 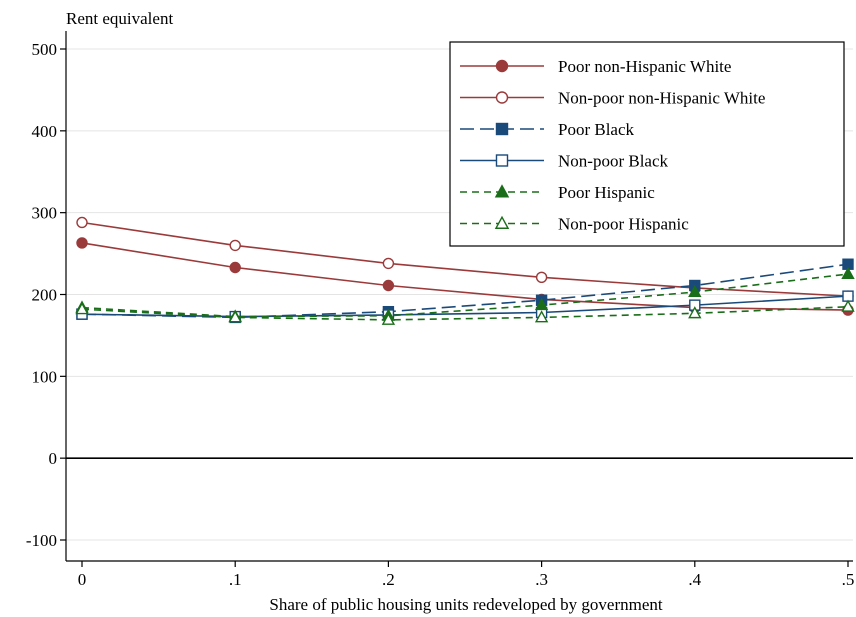 What do you see at coordinates (388, 579) in the screenshot?
I see `x-tick-label: .2` at bounding box center [388, 579].